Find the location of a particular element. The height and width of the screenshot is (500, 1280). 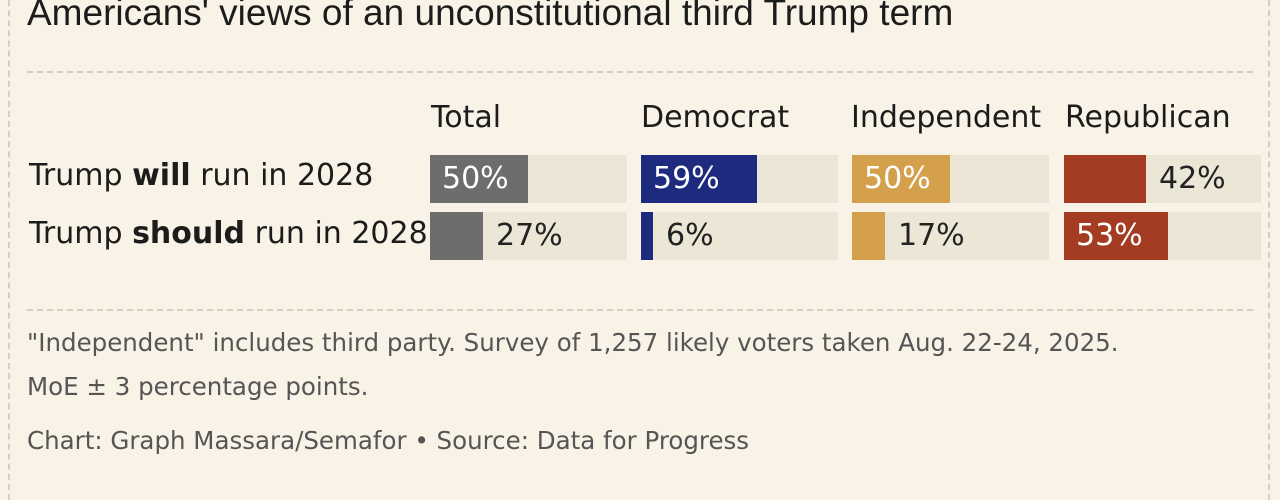

bar-value-label-should-total: 27% is located at coordinates (529, 235).